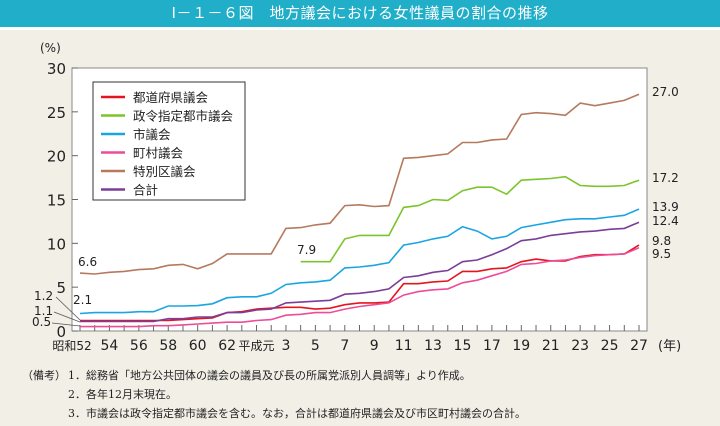  Describe the element at coordinates (360, 28) in the screenshot. I see `title-divider` at that location.